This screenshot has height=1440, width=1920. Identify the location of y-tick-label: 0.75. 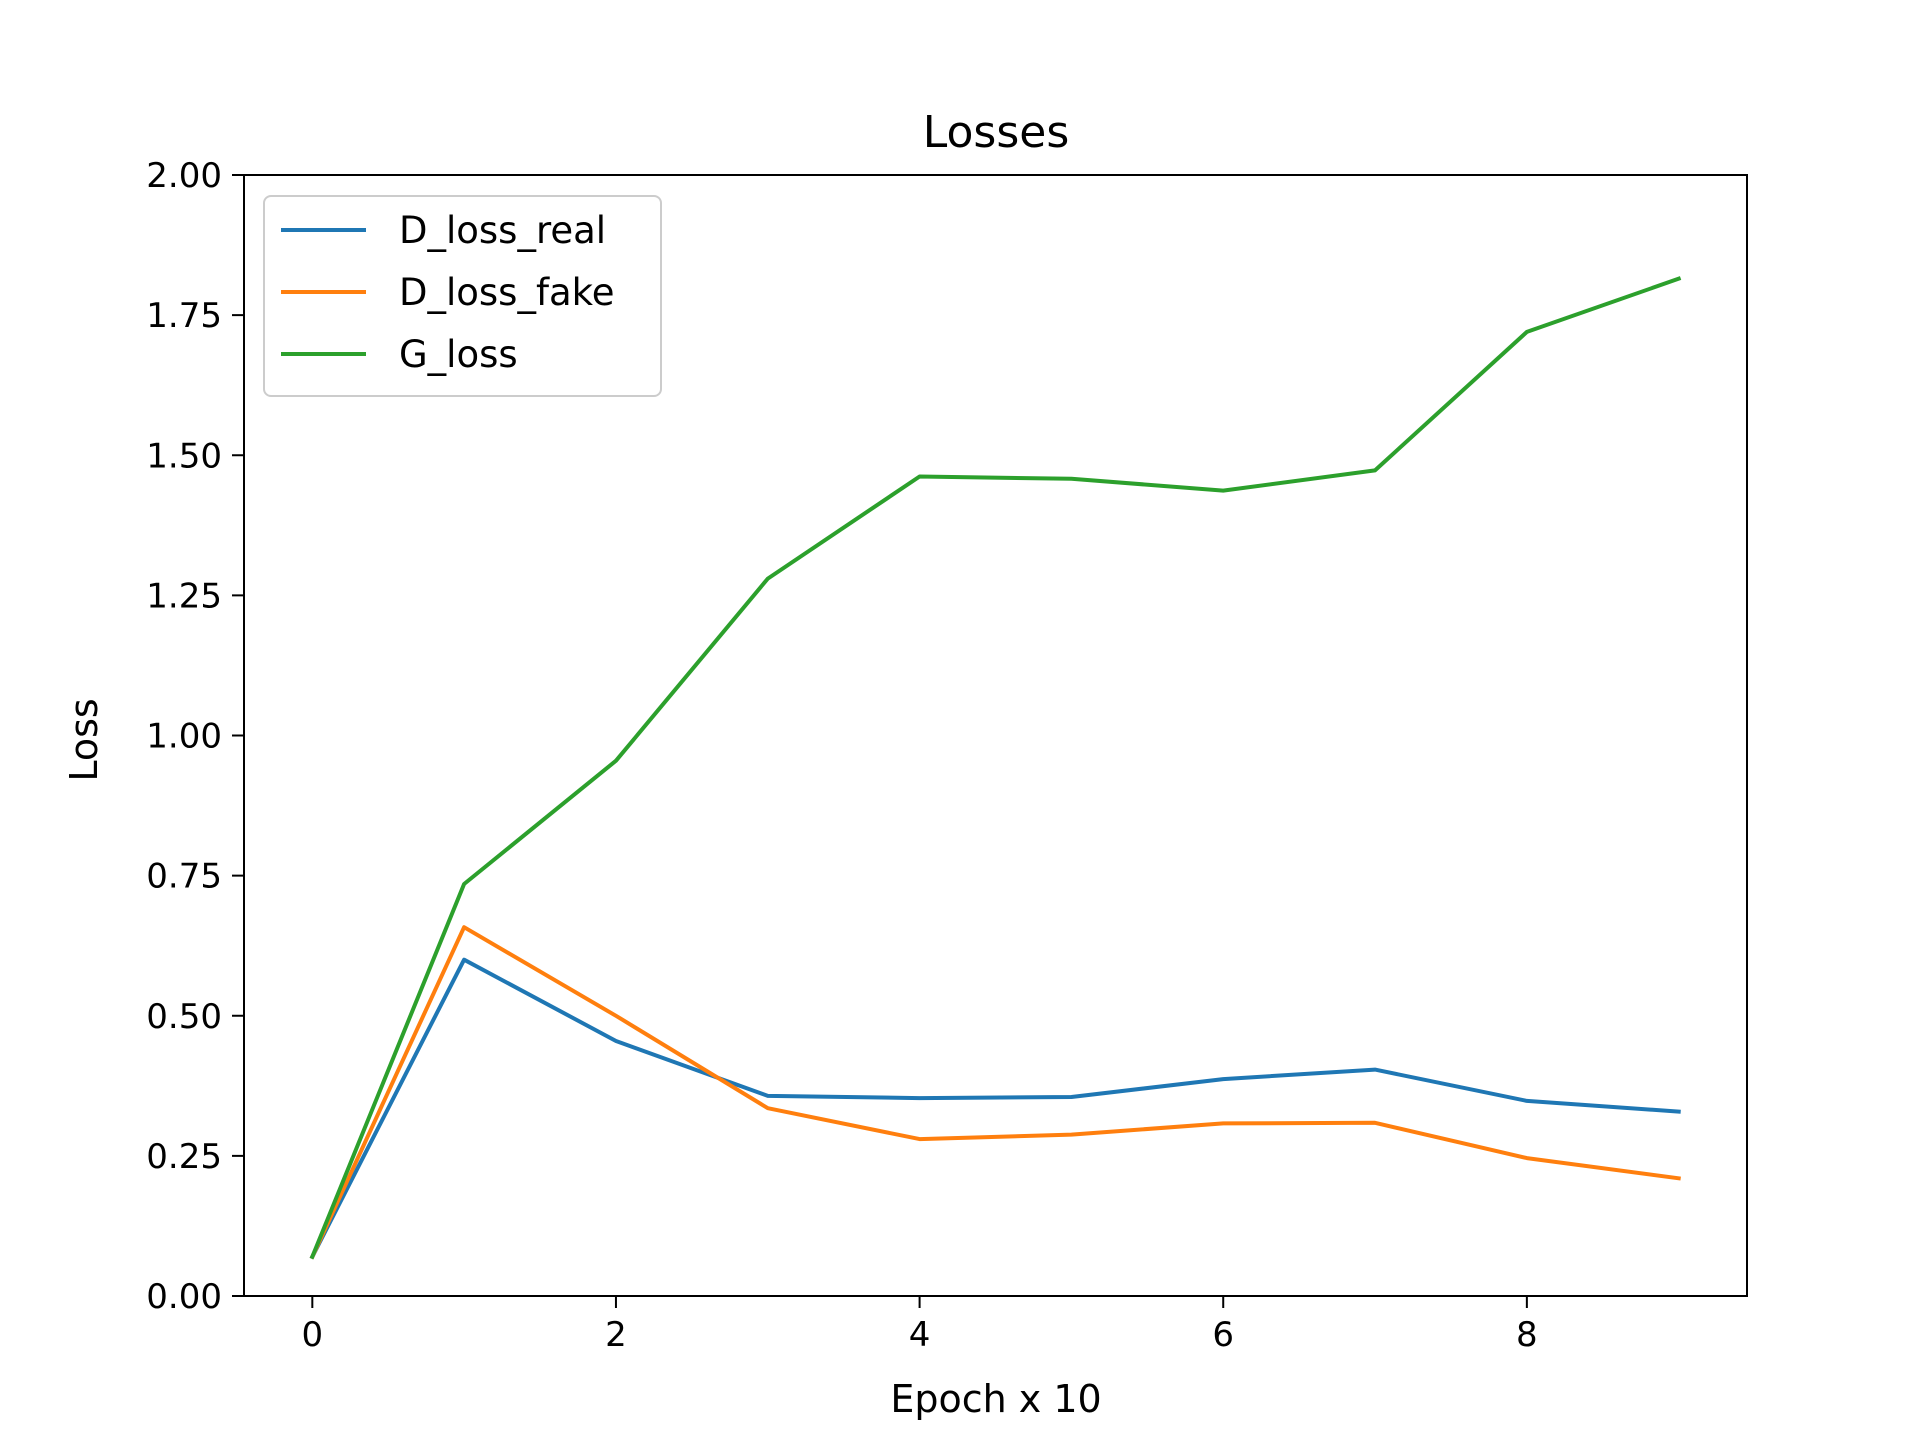
(184, 877).